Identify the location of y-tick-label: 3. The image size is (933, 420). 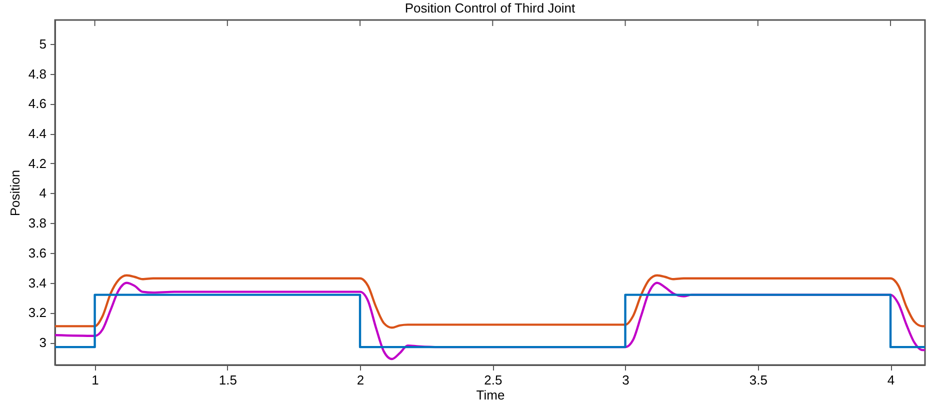
(42, 342).